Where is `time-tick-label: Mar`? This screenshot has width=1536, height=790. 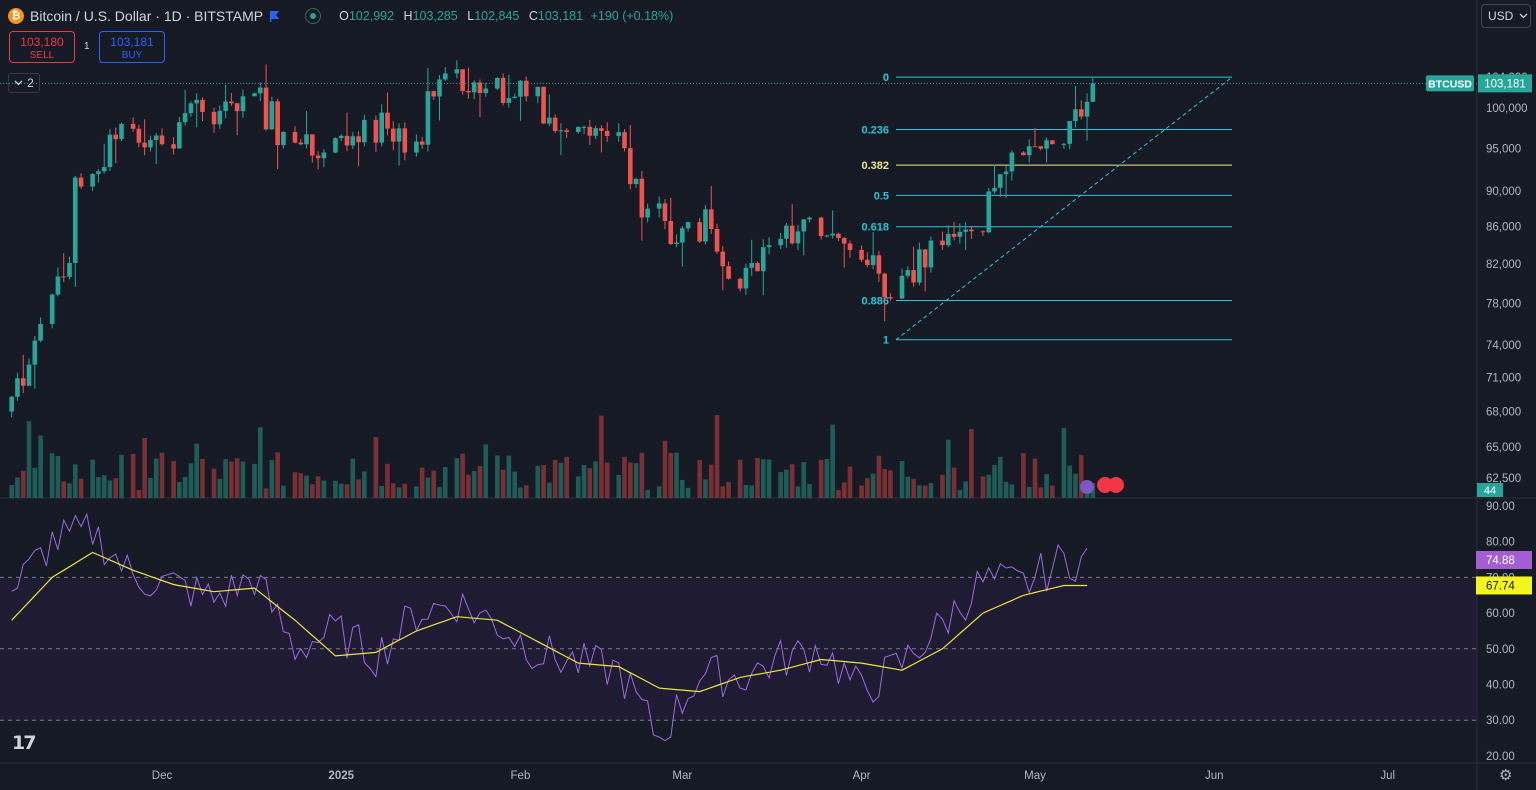 time-tick-label: Mar is located at coordinates (682, 776).